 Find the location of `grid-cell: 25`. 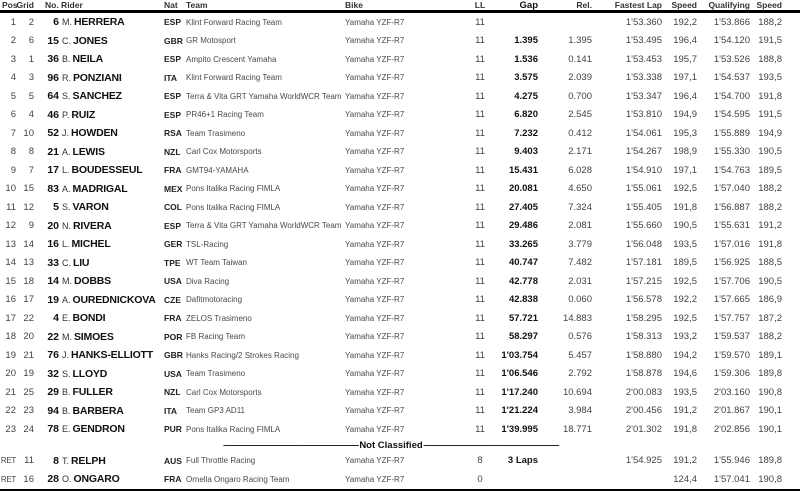

grid-cell: 25 is located at coordinates (28, 392).